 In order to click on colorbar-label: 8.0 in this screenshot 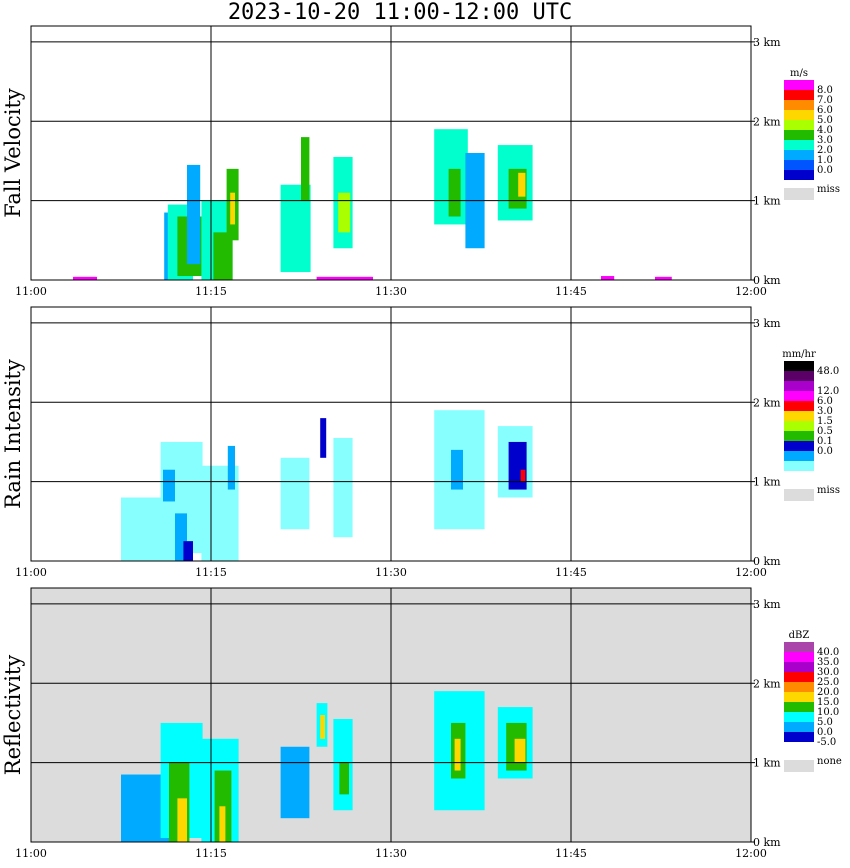, I will do `click(825, 90)`.